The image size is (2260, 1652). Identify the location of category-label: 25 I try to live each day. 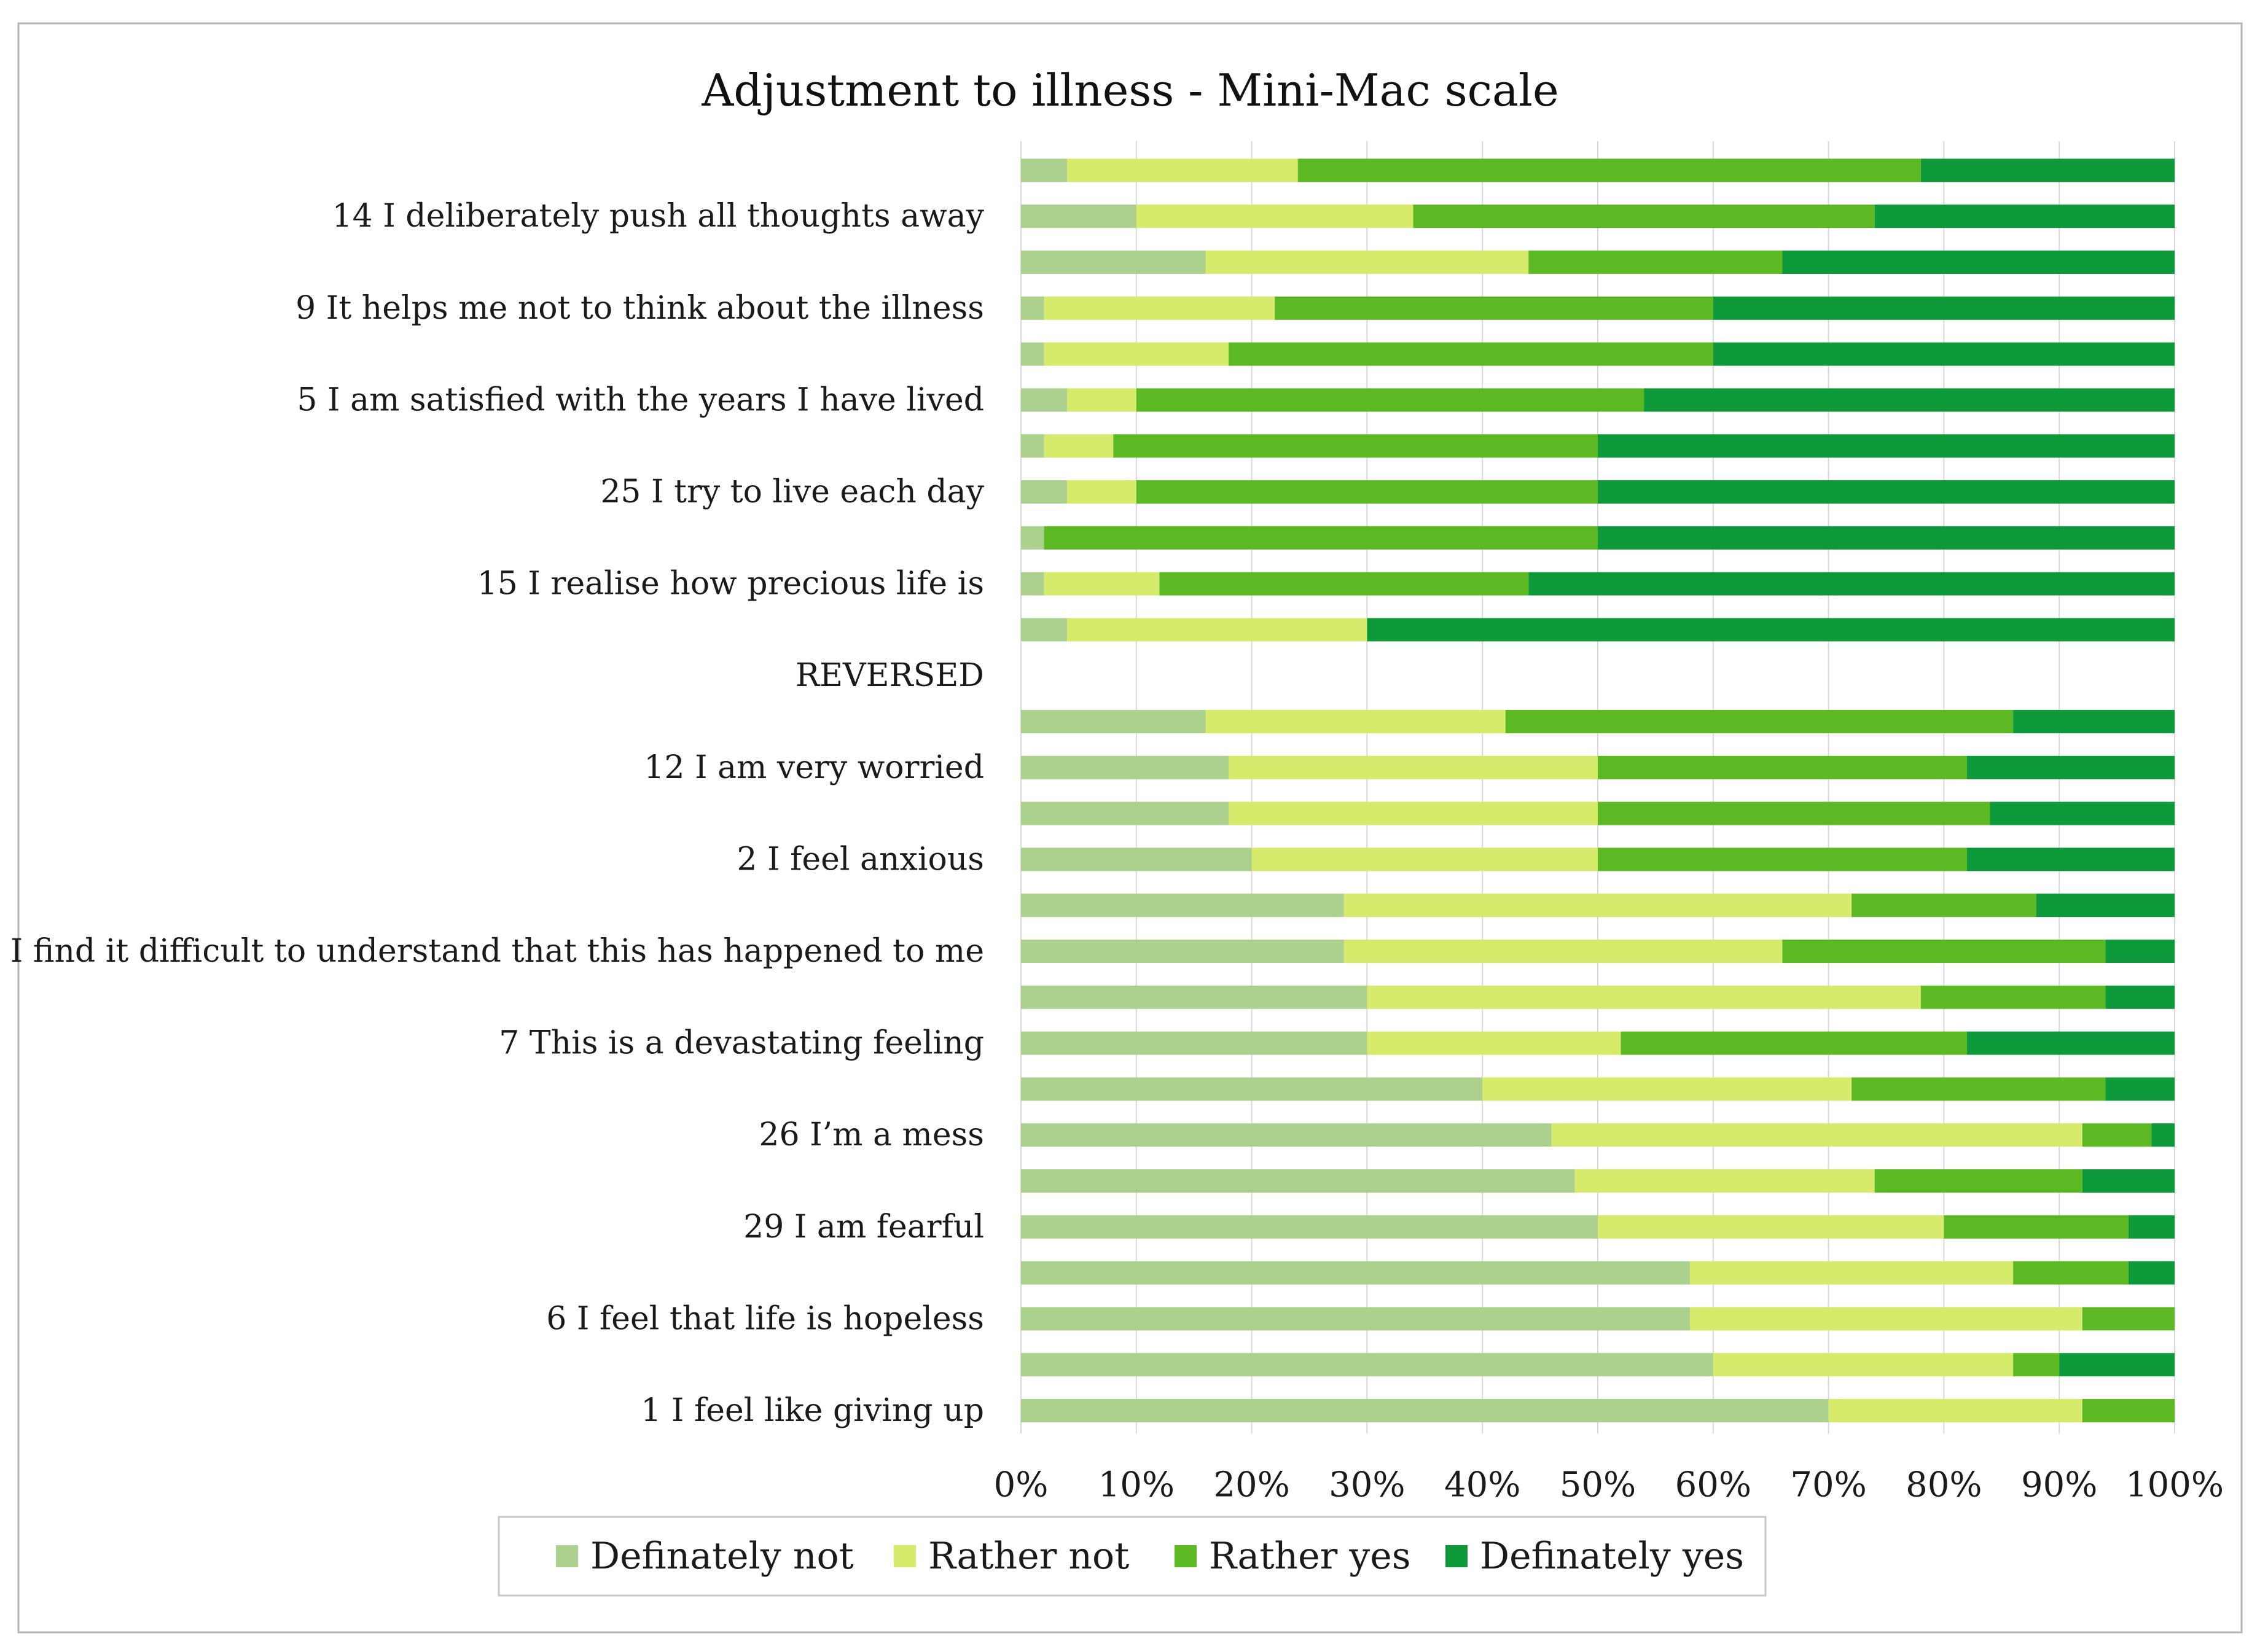
(792, 491).